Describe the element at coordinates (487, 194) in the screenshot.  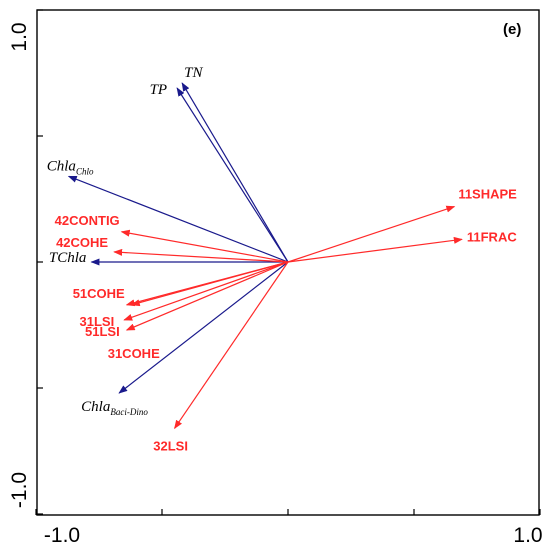
I see `landscape-label-0: 11SHAPE` at that location.